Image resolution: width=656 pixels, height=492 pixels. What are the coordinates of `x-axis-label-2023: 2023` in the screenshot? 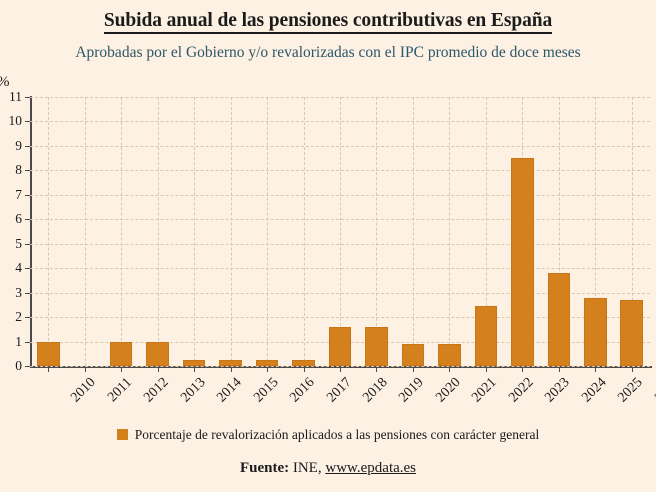 It's located at (557, 390).